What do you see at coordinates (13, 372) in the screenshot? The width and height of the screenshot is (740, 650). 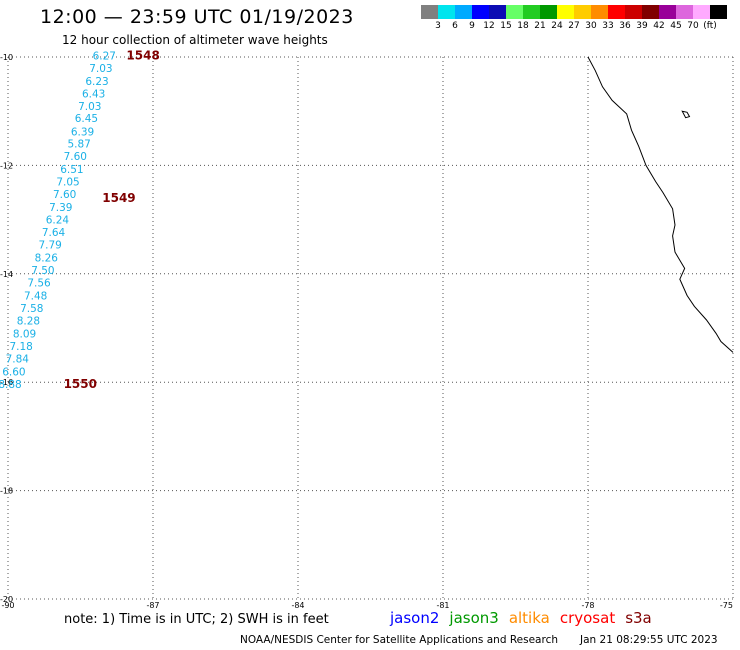 I see `wave-height-value: 6.60` at bounding box center [13, 372].